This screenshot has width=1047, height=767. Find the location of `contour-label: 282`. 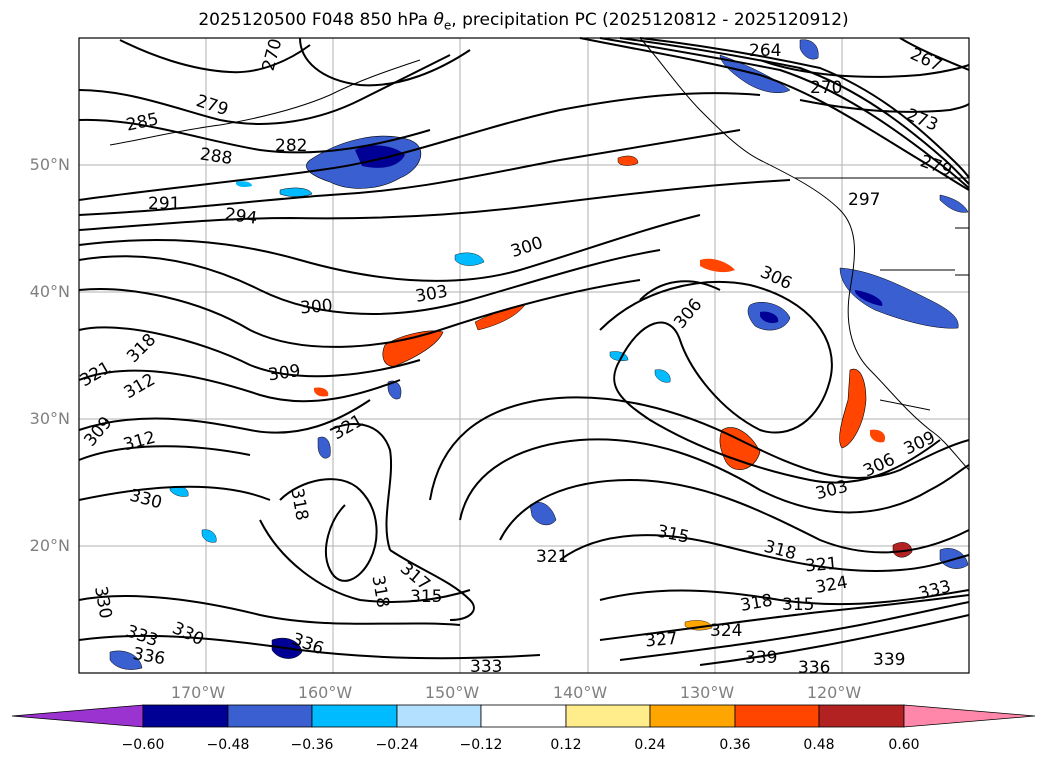

contour-label: 282 is located at coordinates (291, 146).